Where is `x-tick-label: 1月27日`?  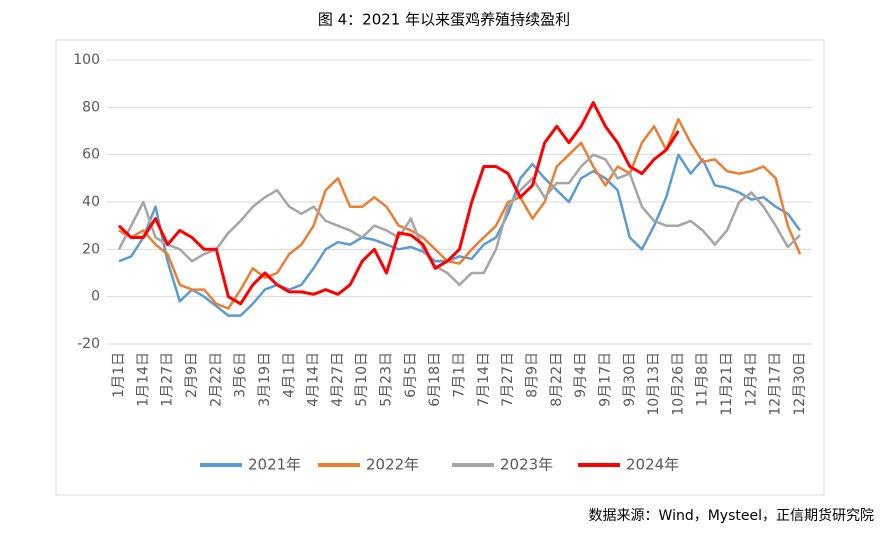 x-tick-label: 1月27日 is located at coordinates (168, 379).